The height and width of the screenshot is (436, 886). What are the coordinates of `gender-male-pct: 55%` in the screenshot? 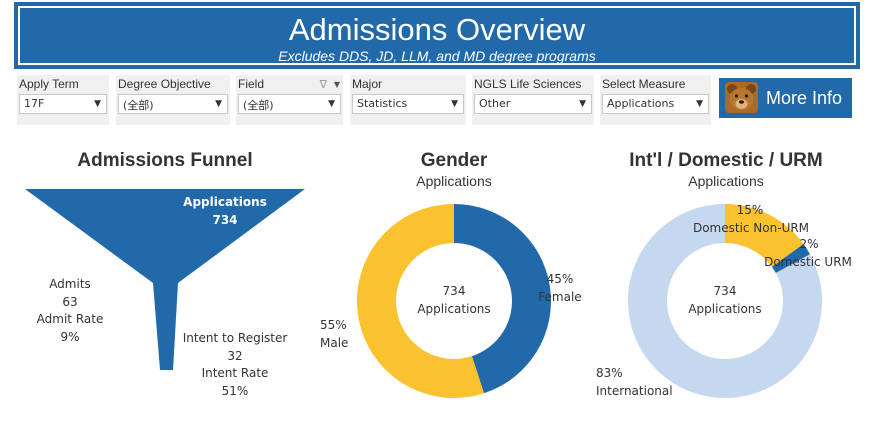 It's located at (333, 325).